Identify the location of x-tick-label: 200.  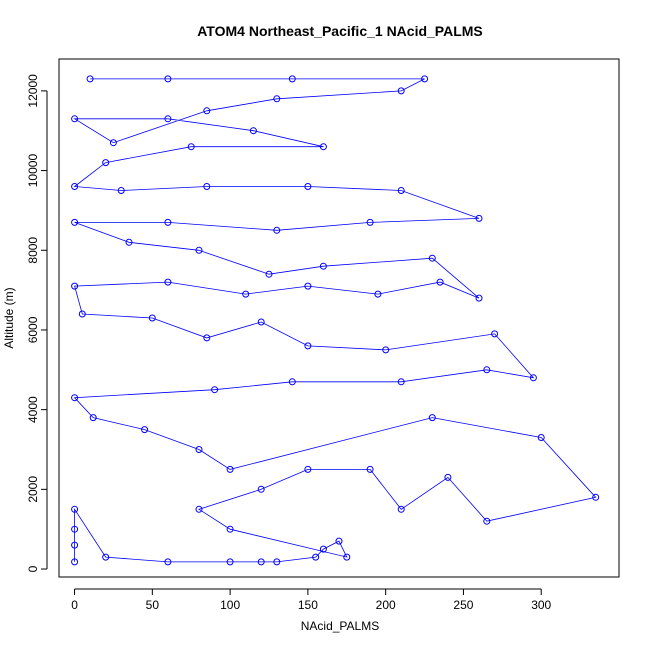
(386, 605).